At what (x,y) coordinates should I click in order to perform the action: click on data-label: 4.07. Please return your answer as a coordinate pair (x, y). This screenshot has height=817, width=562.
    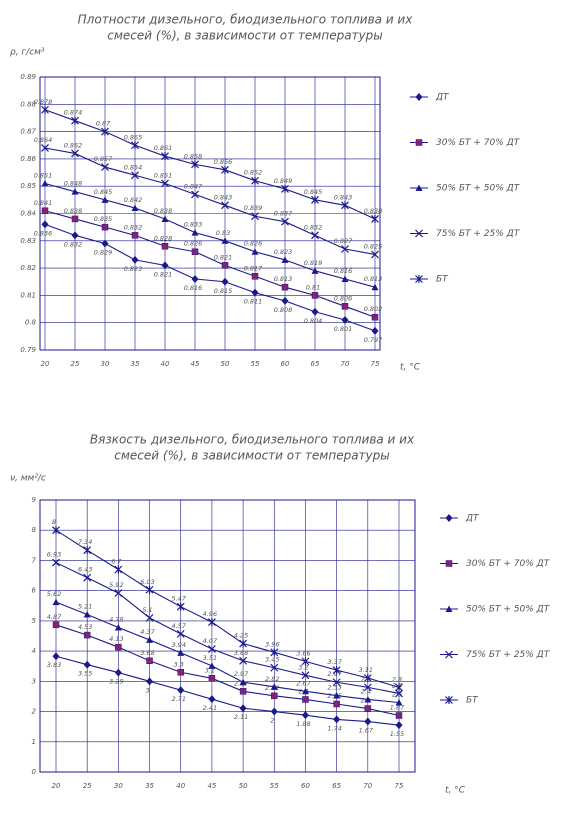
    Looking at the image, I should click on (210, 641).